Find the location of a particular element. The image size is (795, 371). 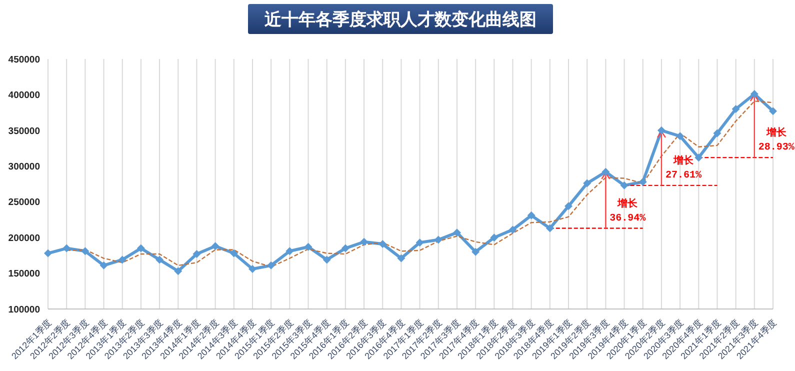

y-tick-label: 150000 is located at coordinates (24, 274).